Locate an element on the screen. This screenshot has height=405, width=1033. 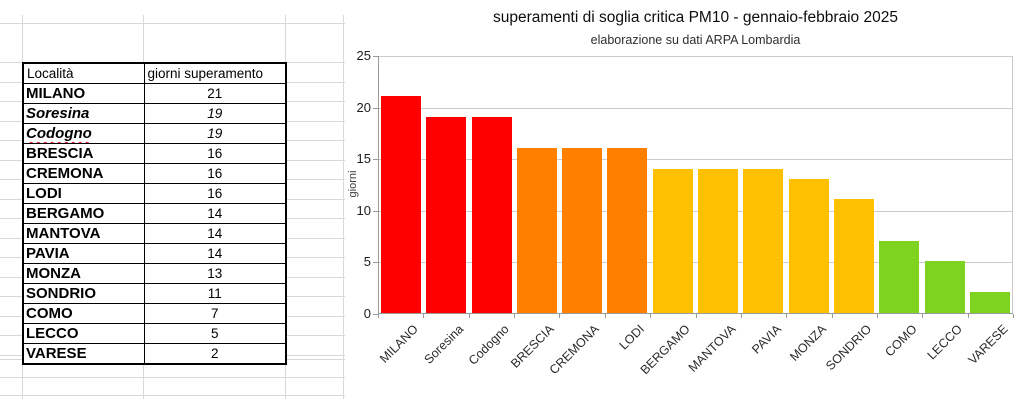
city-cell: CREMONA is located at coordinates (83, 173).